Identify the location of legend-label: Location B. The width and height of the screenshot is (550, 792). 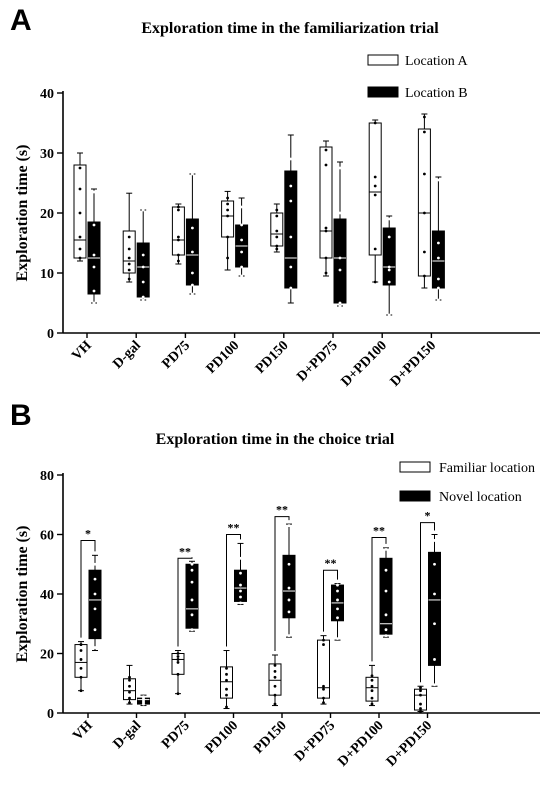
(436, 93).